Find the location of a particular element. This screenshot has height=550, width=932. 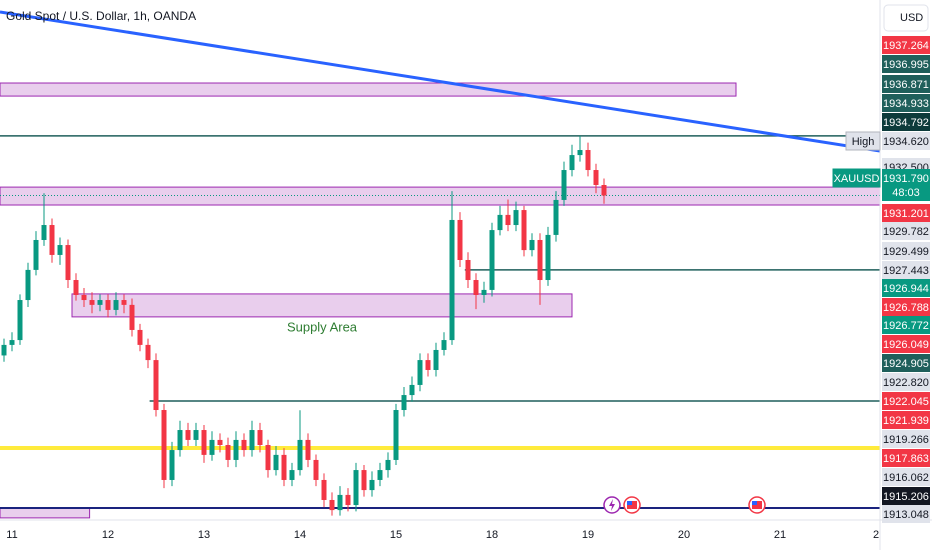

price-tag-label: 1913.048 is located at coordinates (906, 515).